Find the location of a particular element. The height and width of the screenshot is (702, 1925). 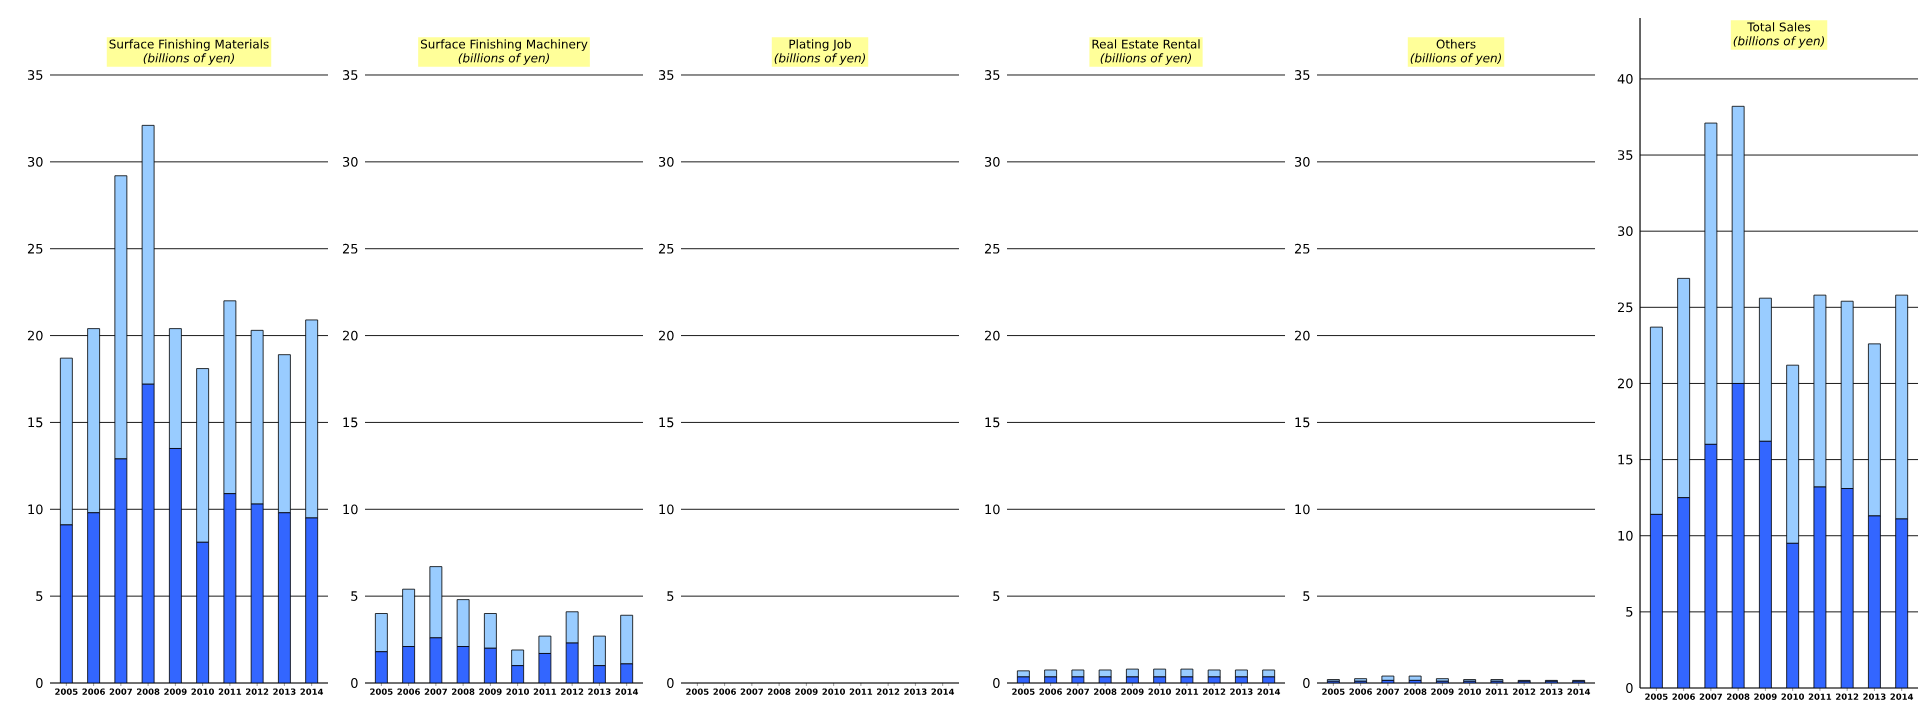

chart-title: Total Sales is located at coordinates (1779, 27).